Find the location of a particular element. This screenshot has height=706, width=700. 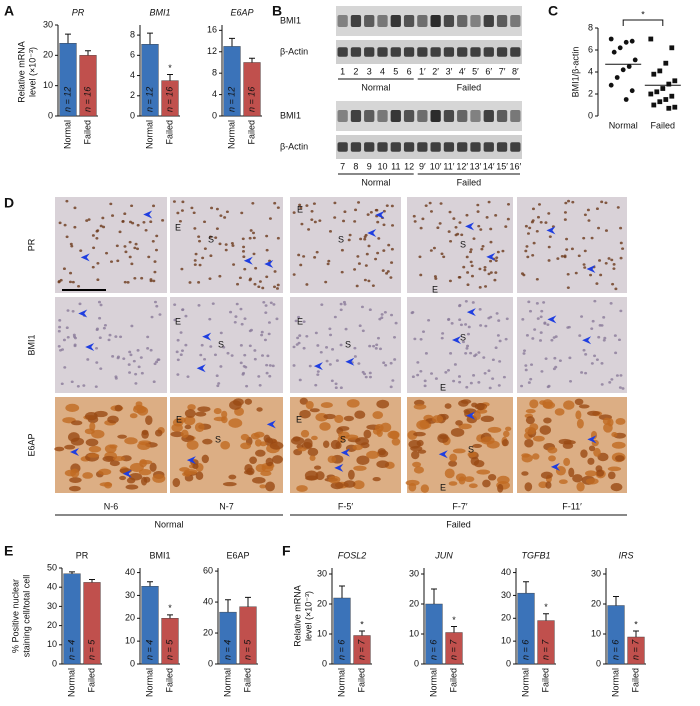

chart-title: FOSL2 is located at coordinates (352, 555).